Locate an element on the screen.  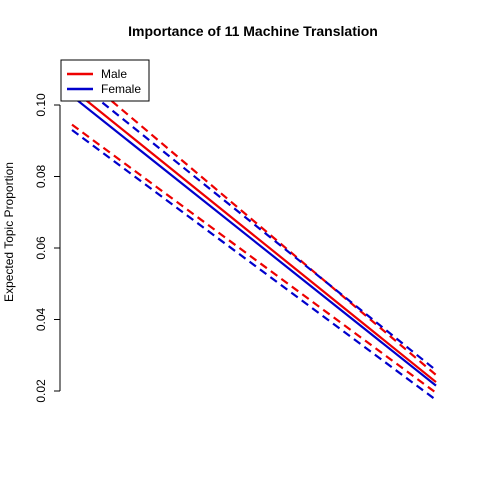
y-axis-label: Expected Topic Proportion is located at coordinates (9, 232).